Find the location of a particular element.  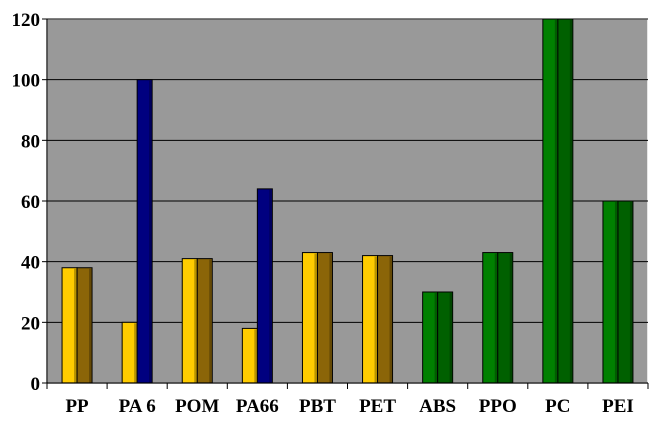

x-tick-label-pet: PET is located at coordinates (377, 406).